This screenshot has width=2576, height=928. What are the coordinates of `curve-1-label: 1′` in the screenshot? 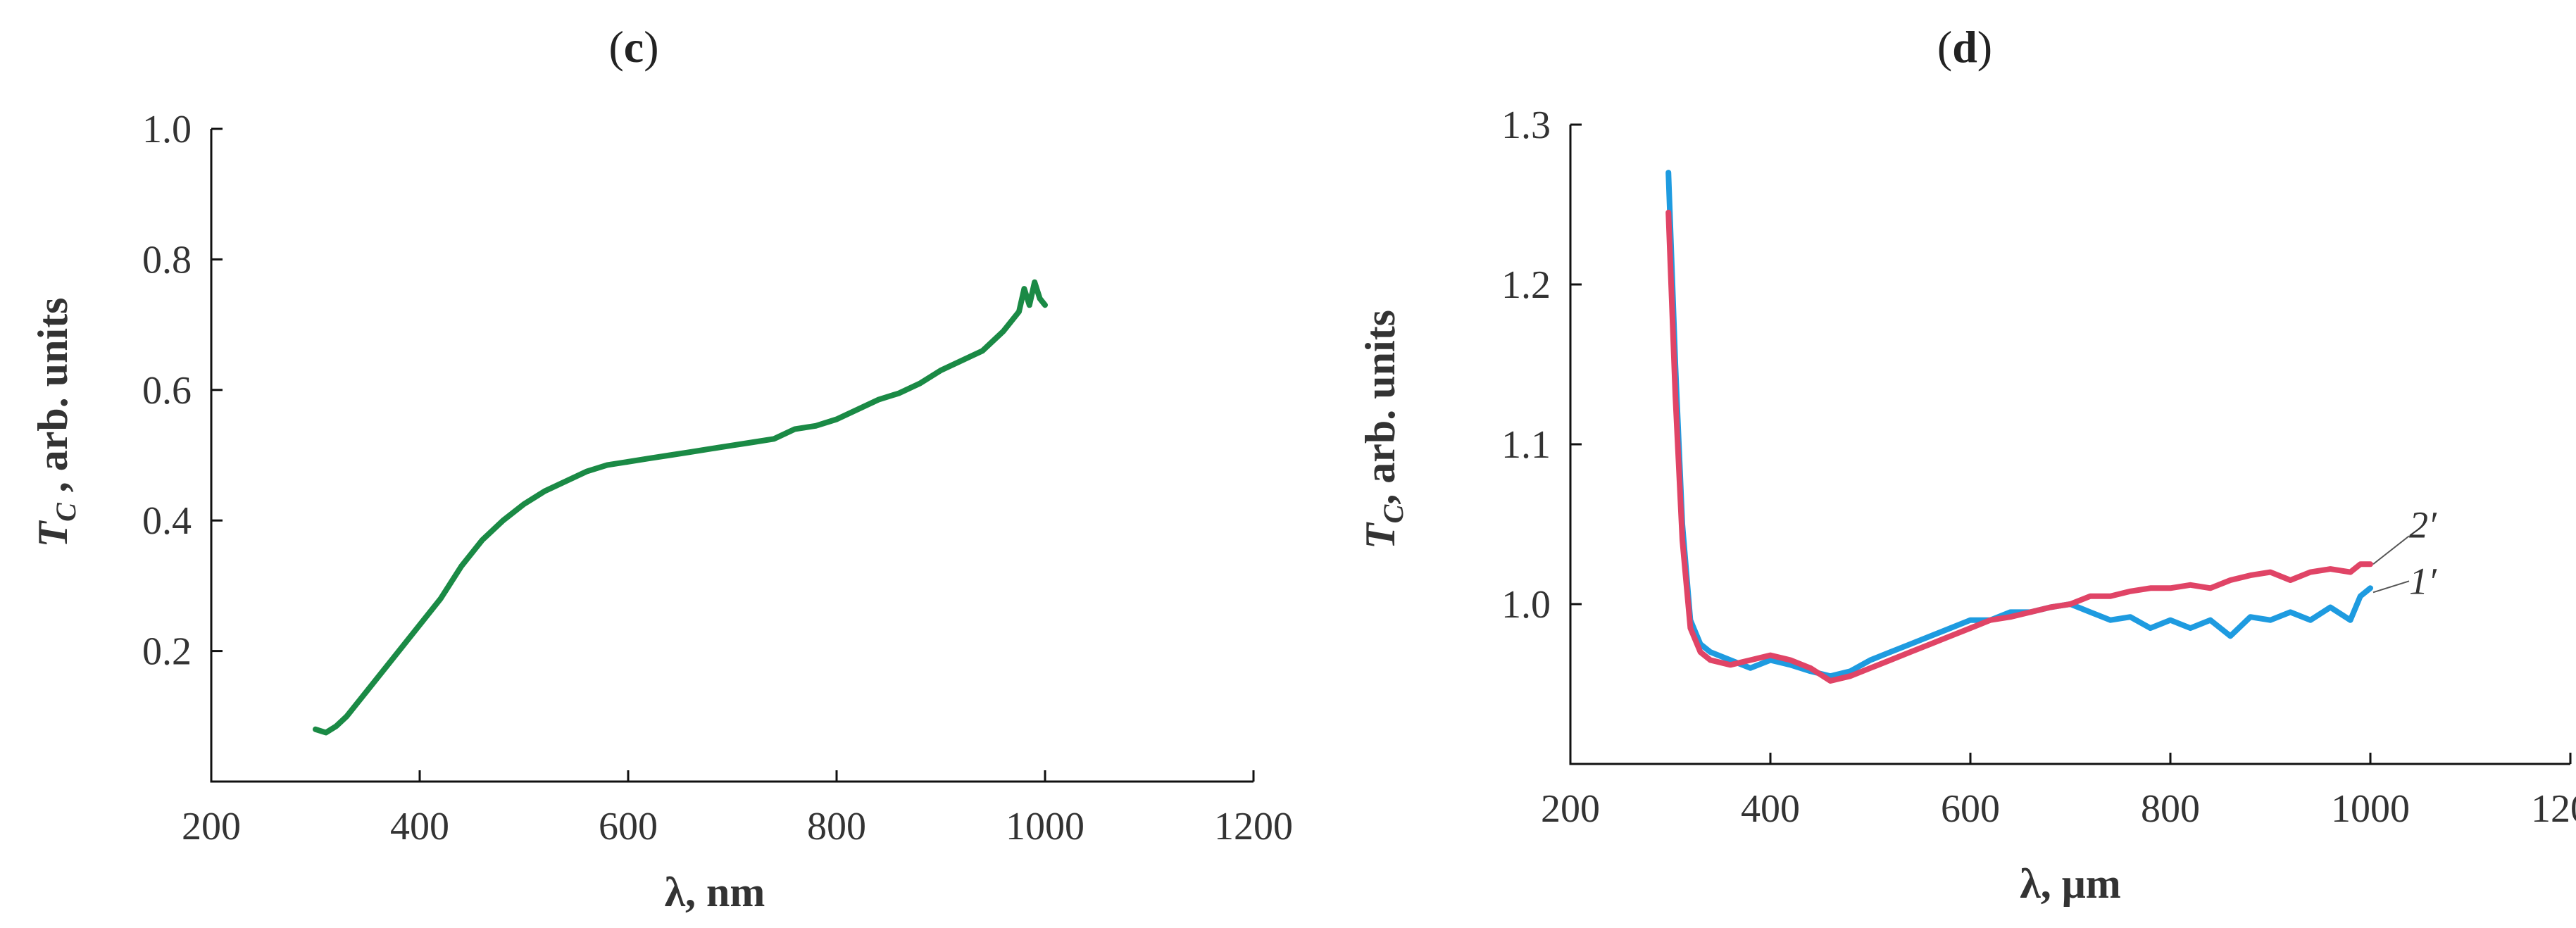 It's located at (2423, 581).